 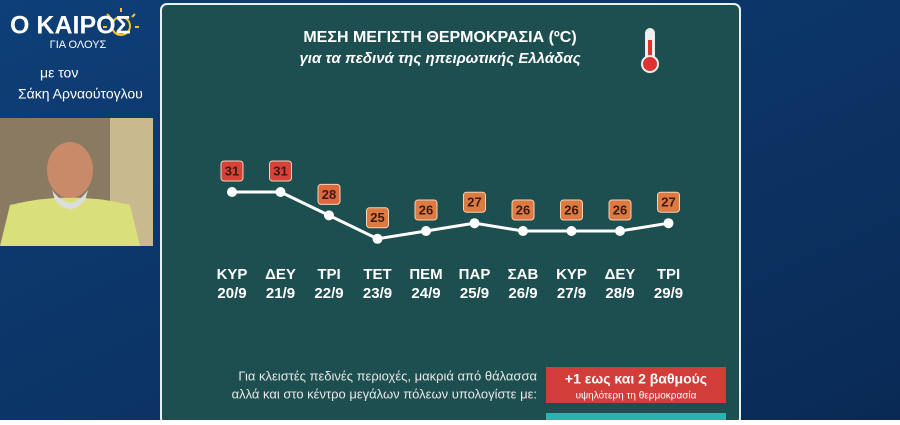 I want to click on logo-tagline: ΓΙΑ ΟΛΟΥΣ, so click(x=78, y=45).